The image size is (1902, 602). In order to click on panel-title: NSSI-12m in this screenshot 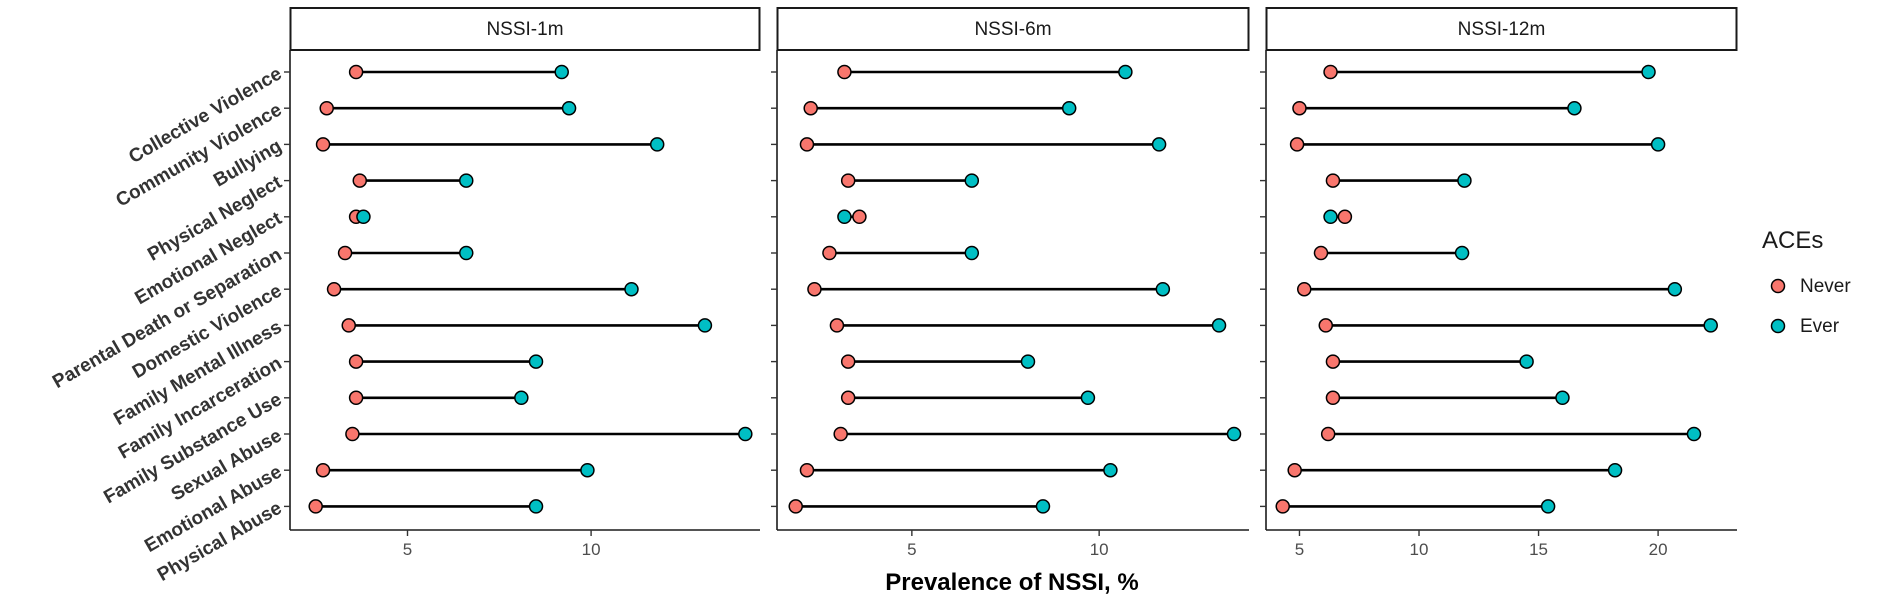, I will do `click(1502, 29)`.